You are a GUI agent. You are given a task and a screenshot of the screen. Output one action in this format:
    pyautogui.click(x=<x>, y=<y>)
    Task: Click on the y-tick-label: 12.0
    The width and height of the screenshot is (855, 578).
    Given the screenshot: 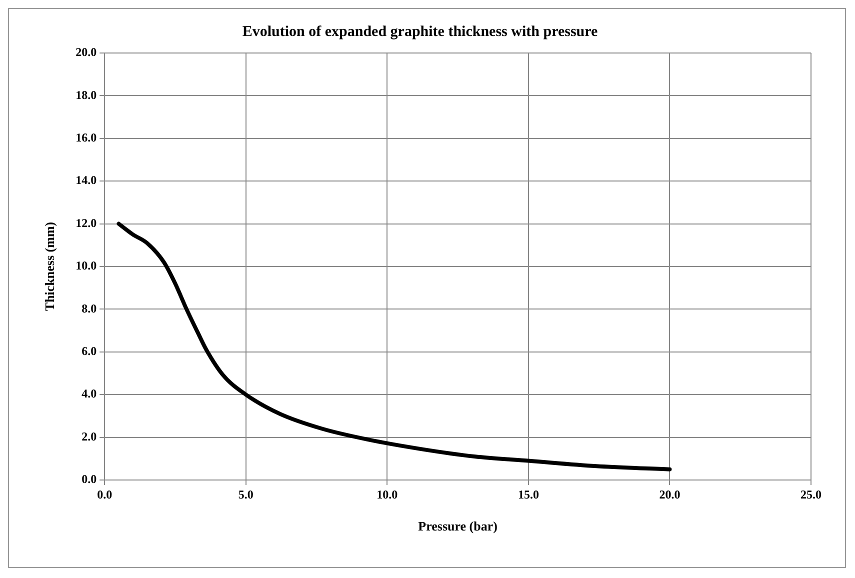 What is the action you would take?
    pyautogui.click(x=86, y=223)
    